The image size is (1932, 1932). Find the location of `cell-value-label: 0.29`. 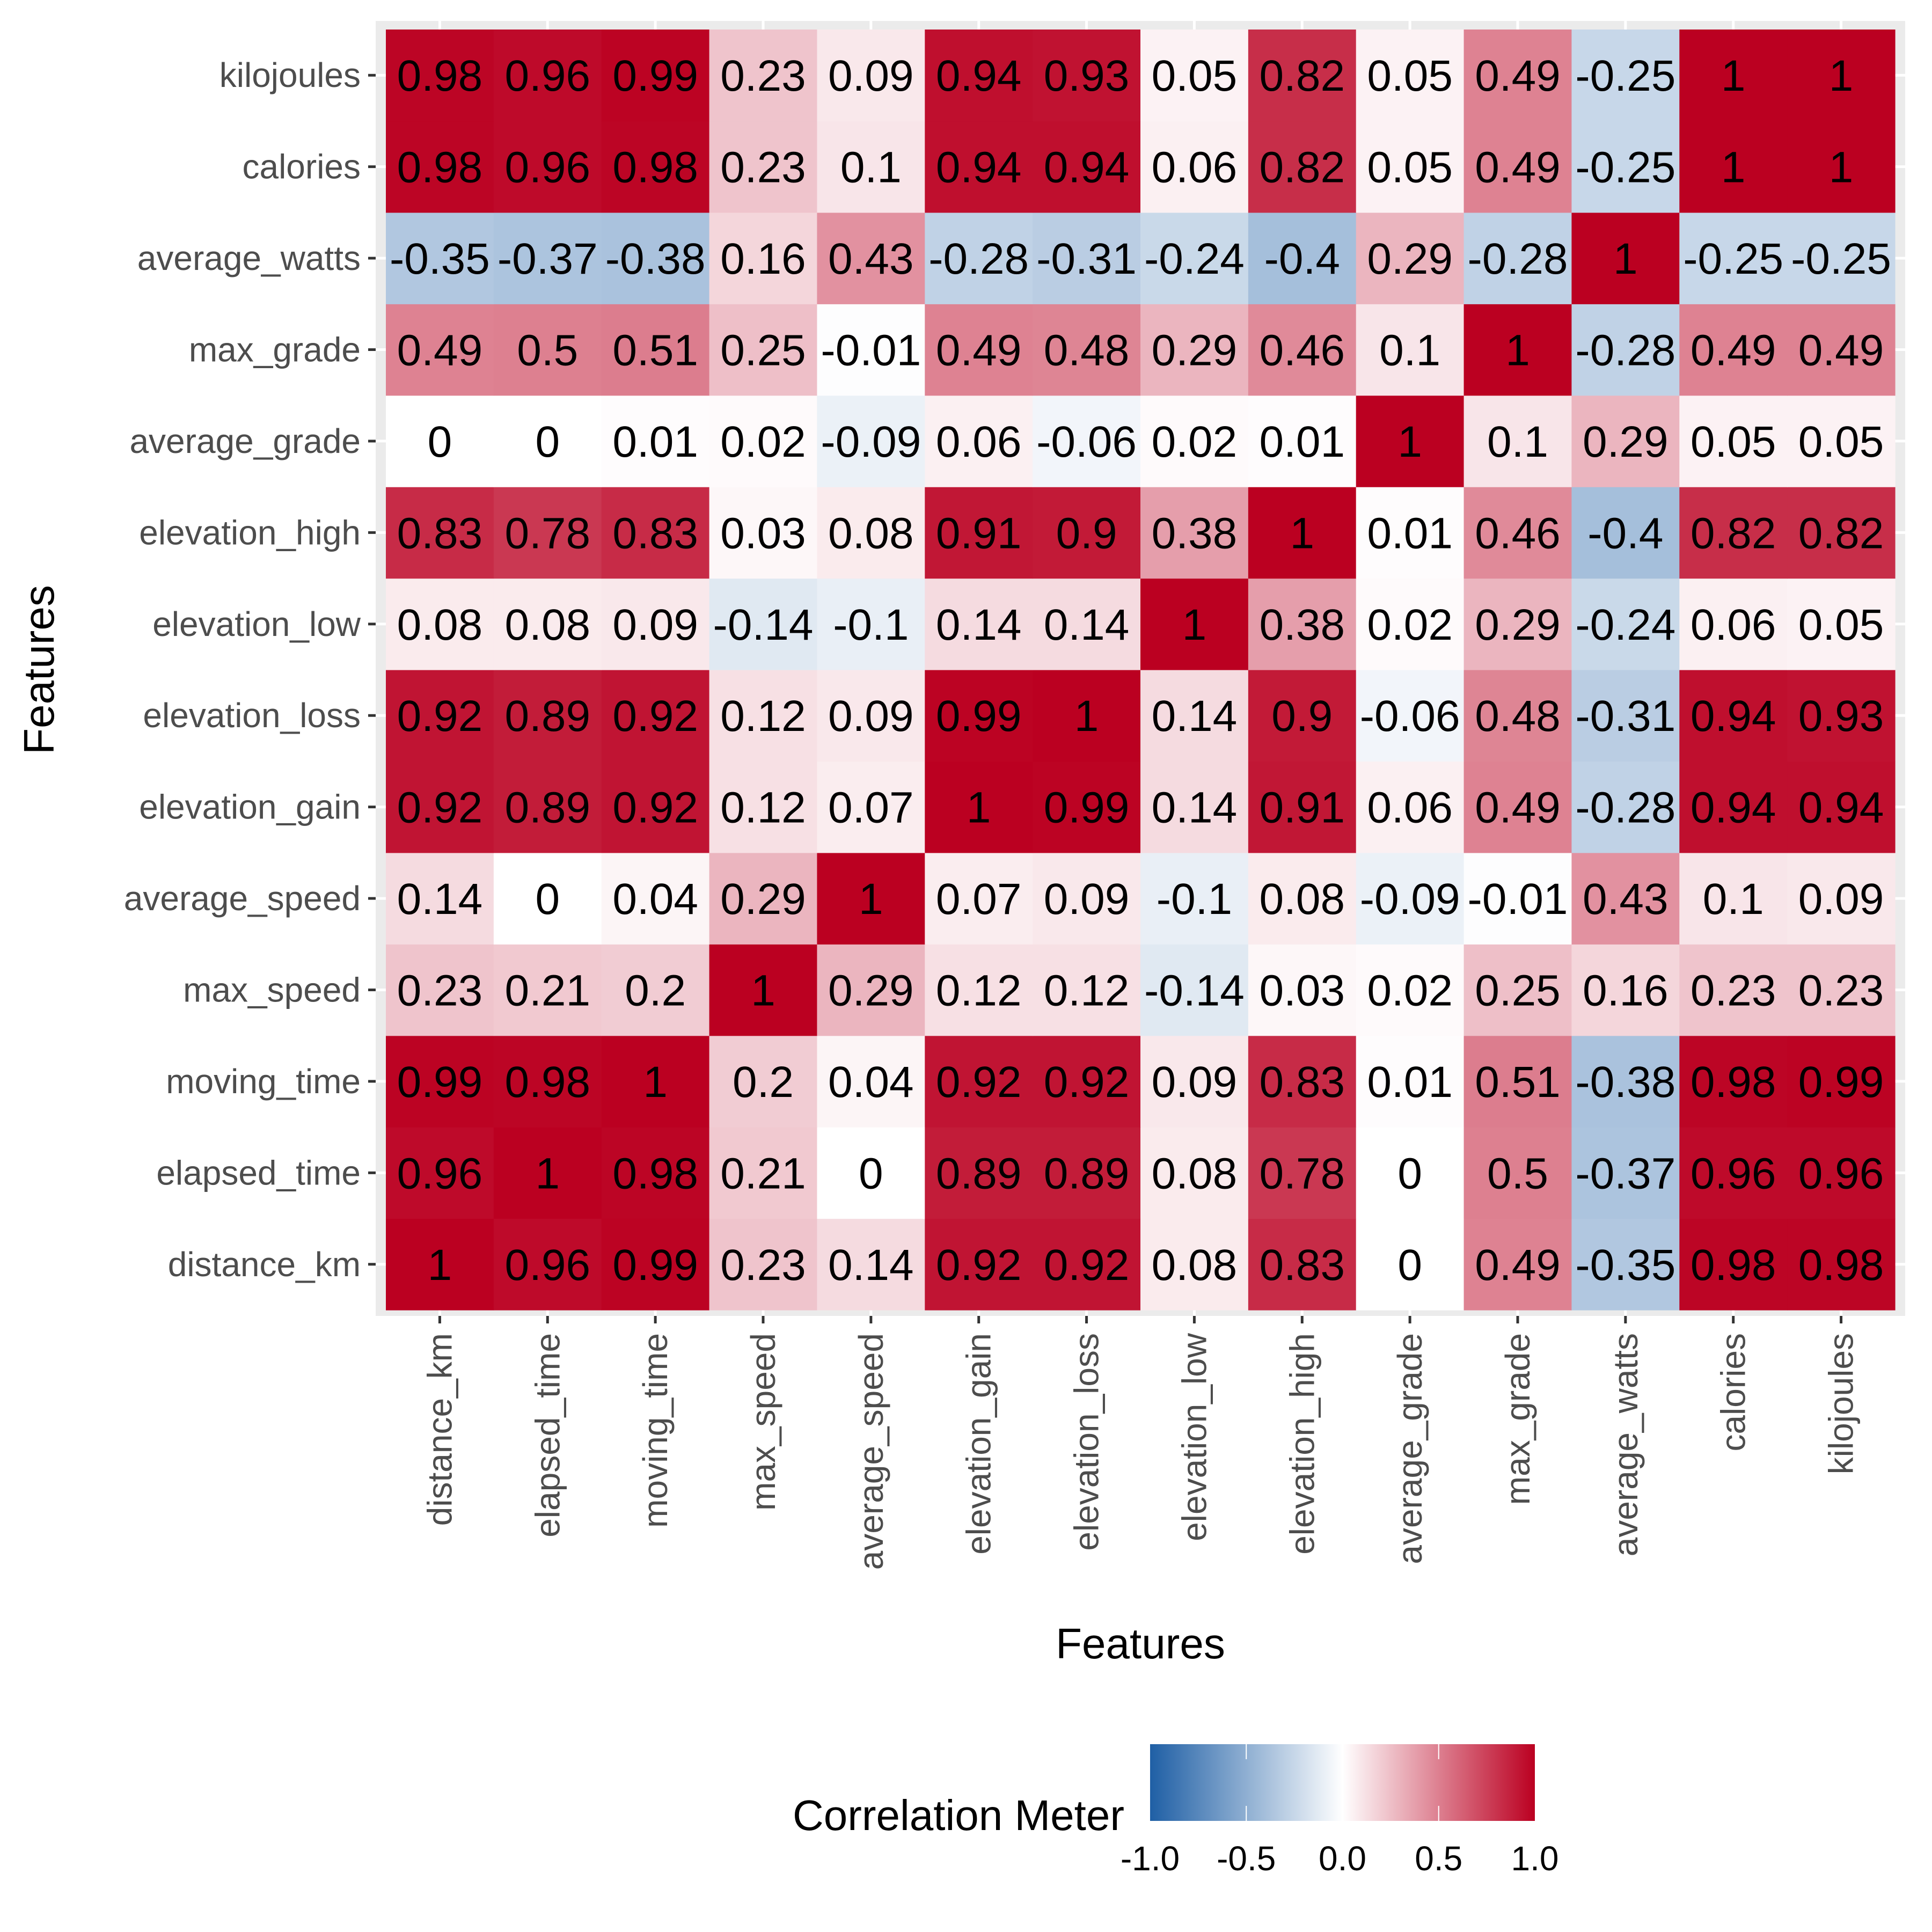

cell-value-label: 0.29 is located at coordinates (1518, 625).